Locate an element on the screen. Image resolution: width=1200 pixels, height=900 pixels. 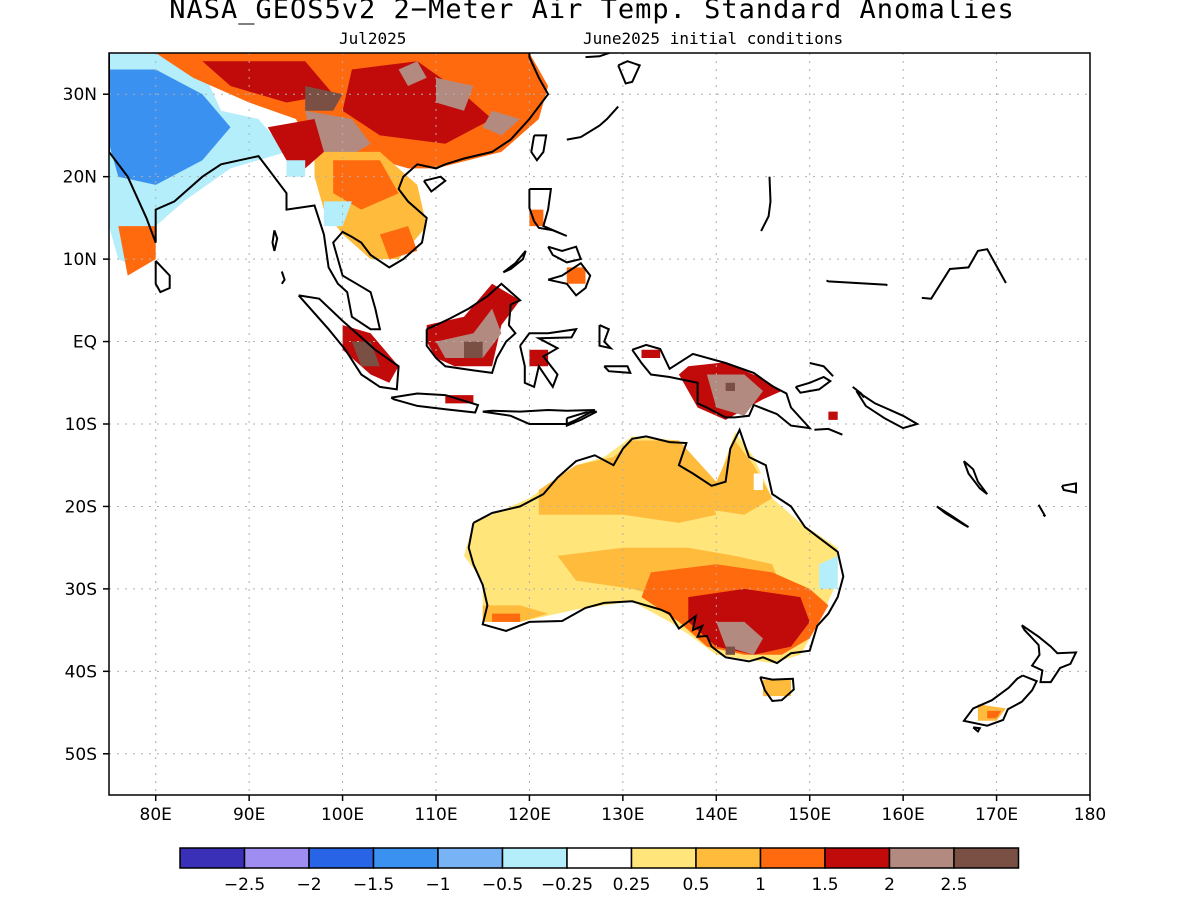
field-south-india is located at coordinates (137, 251).